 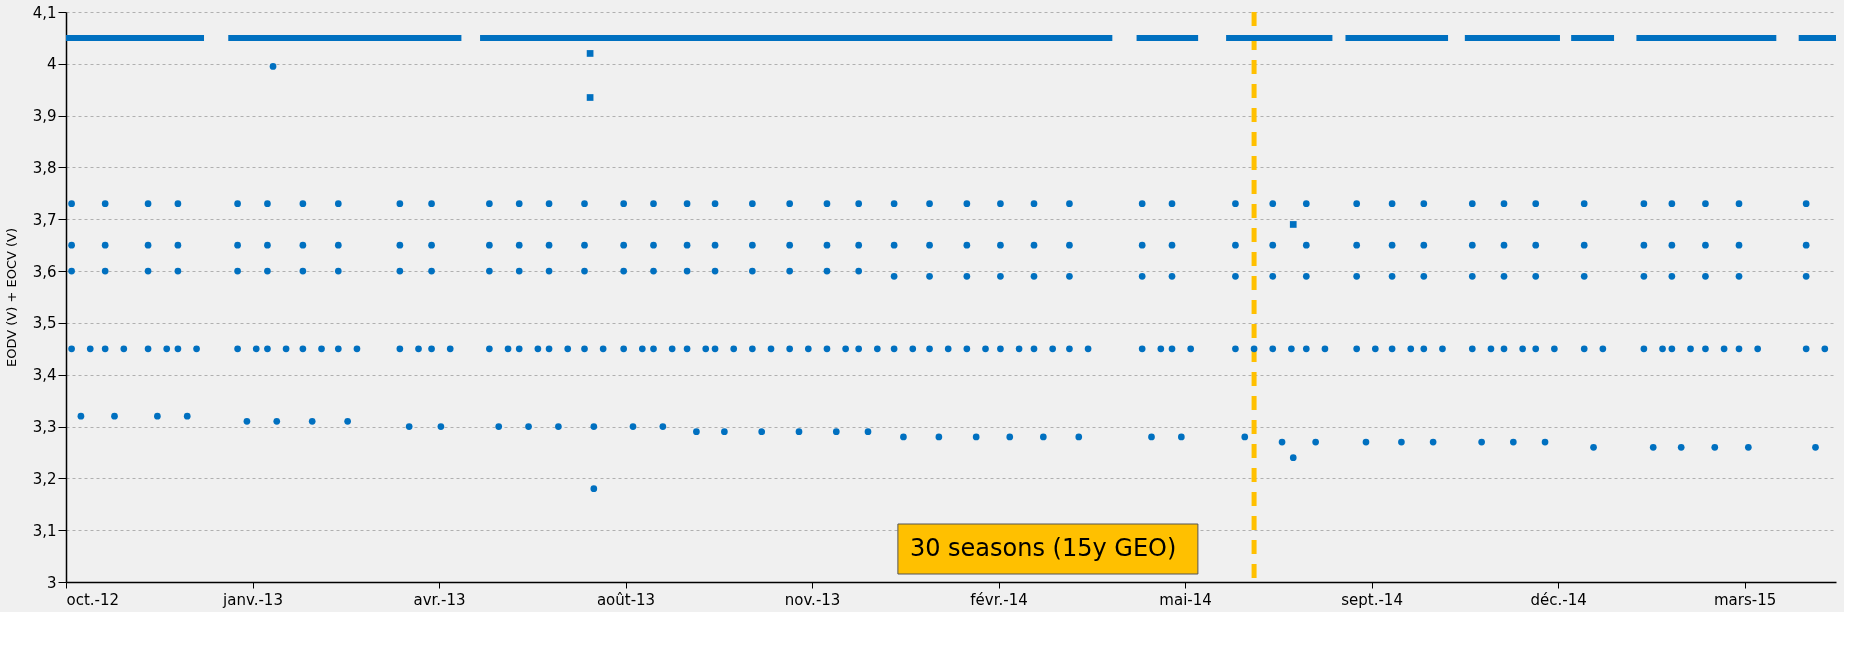 I want to click on y-tick-label: 3,8, so click(x=44, y=167).